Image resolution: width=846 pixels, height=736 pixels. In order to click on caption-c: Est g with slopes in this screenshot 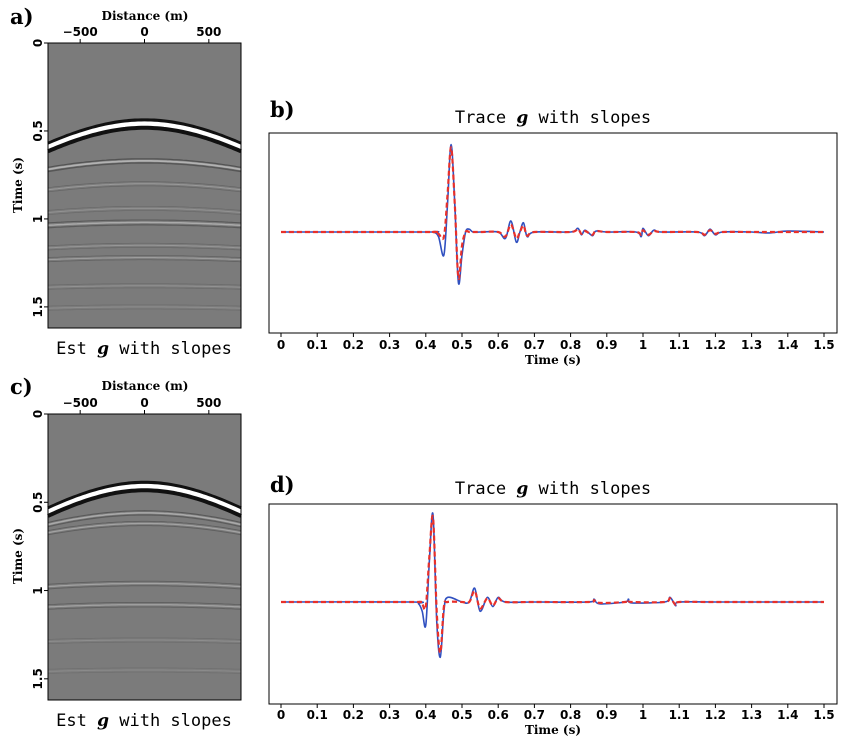, I will do `click(144, 721)`.